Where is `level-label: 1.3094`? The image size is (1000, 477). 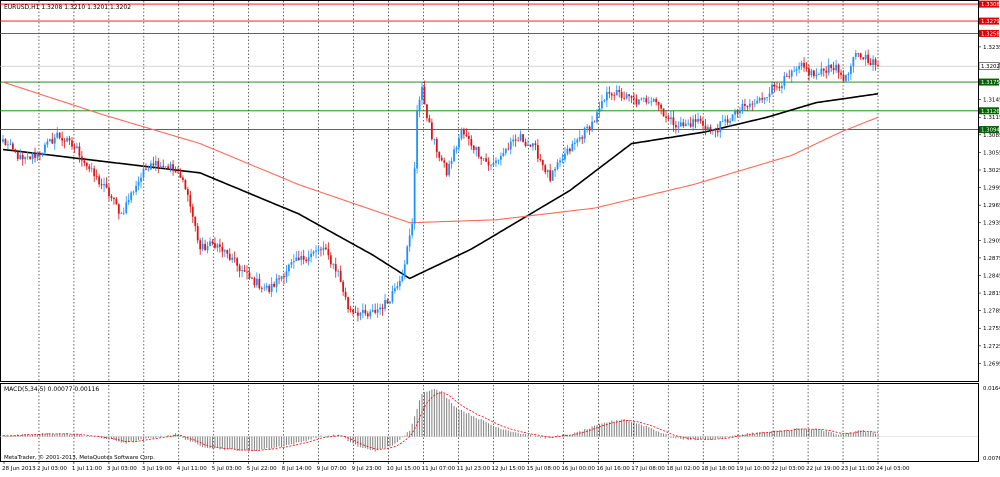
level-label: 1.3094 is located at coordinates (990, 131).